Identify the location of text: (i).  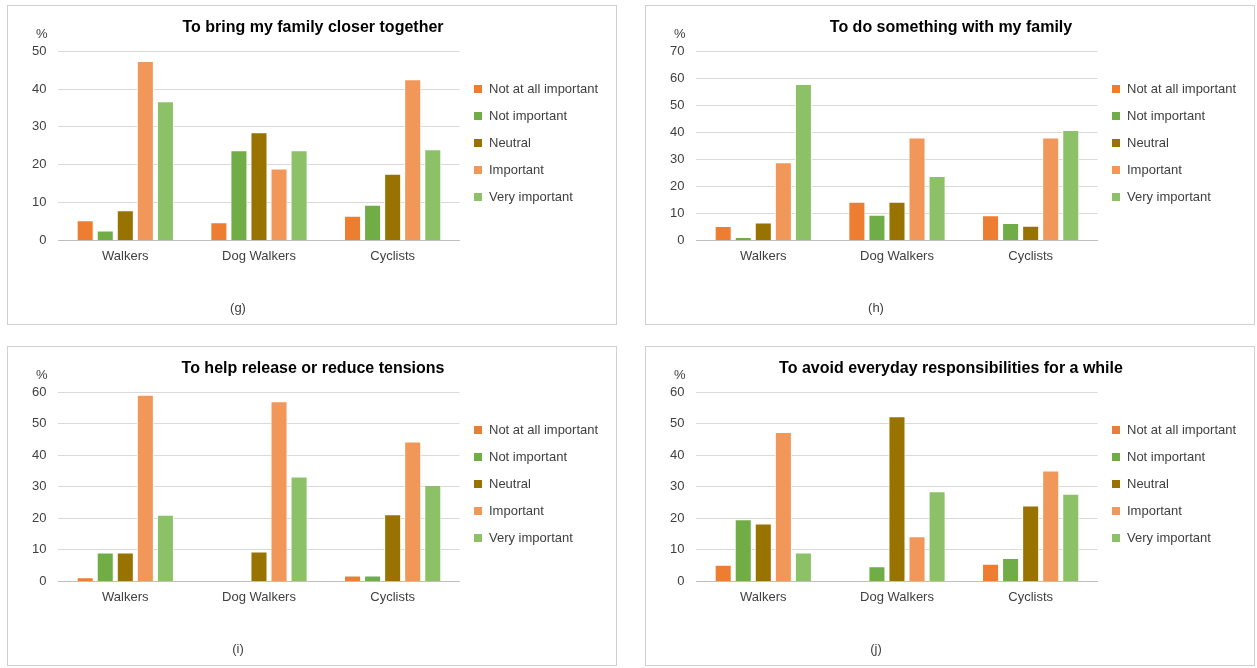
(238, 648).